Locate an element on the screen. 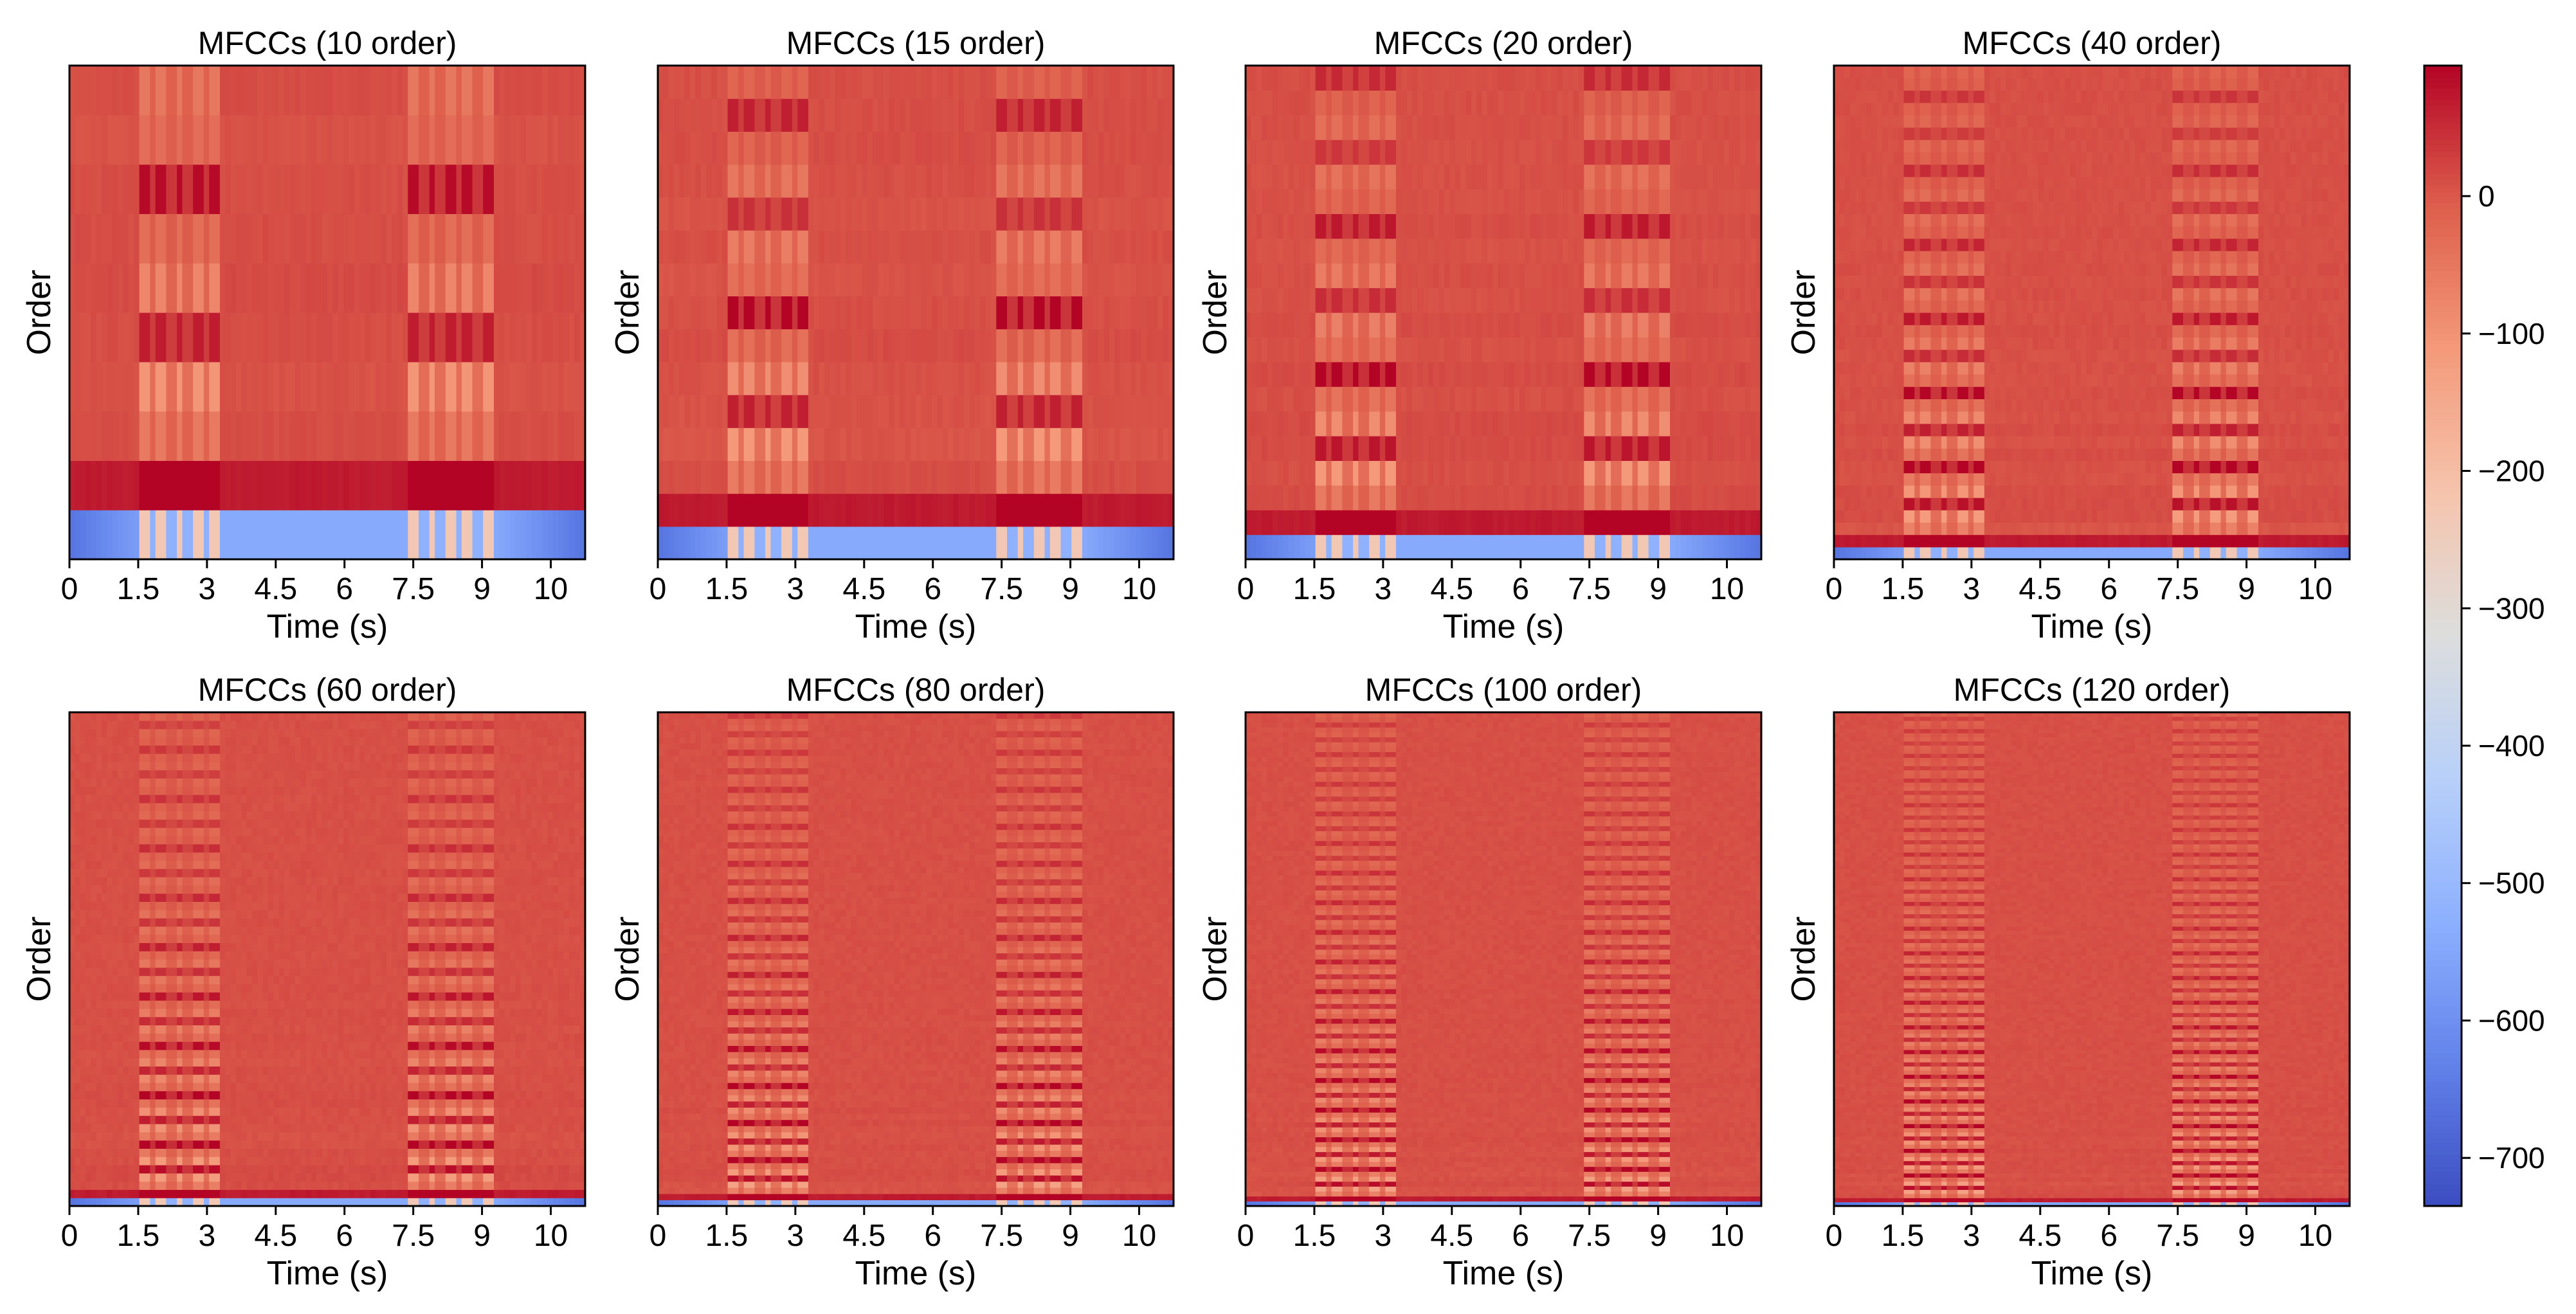 The image size is (2576, 1314). y-axis-label: Order is located at coordinates (39, 313).